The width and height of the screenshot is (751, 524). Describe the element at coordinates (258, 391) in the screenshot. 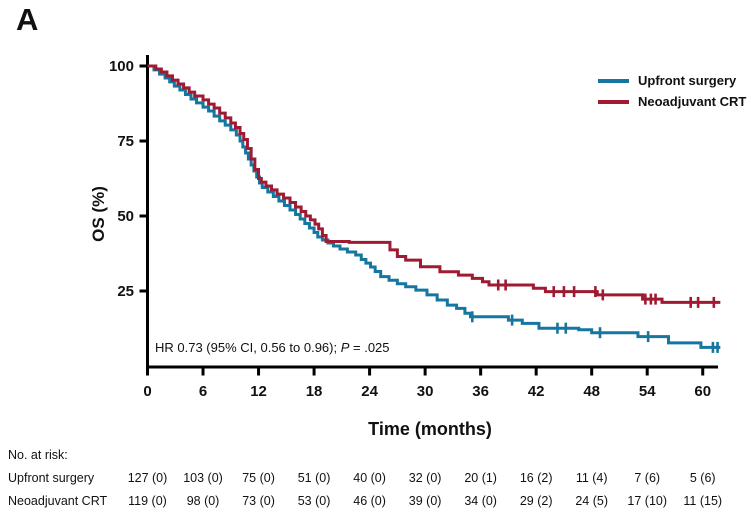

I see `x-tick-label: 12` at that location.